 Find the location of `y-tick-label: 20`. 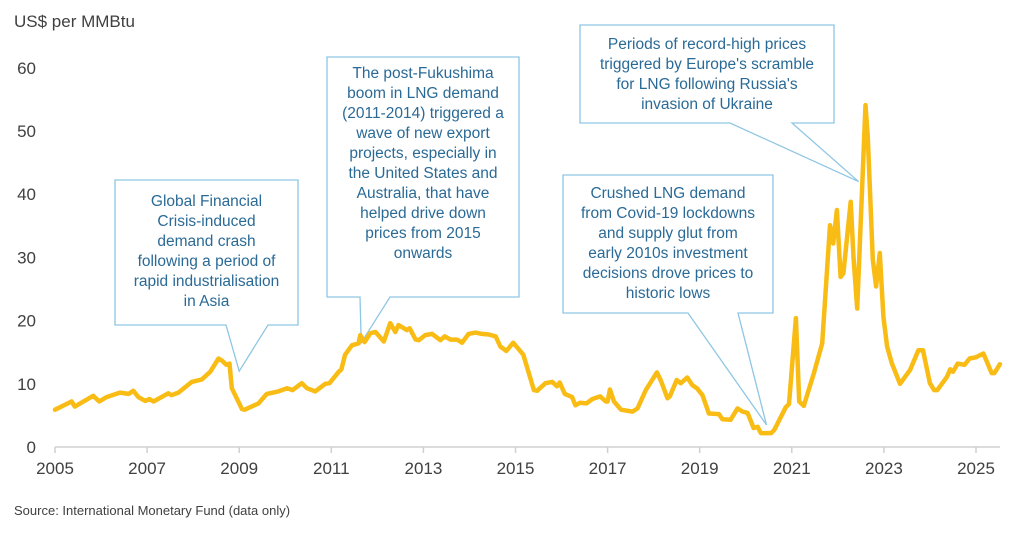

y-tick-label: 20 is located at coordinates (26, 321).